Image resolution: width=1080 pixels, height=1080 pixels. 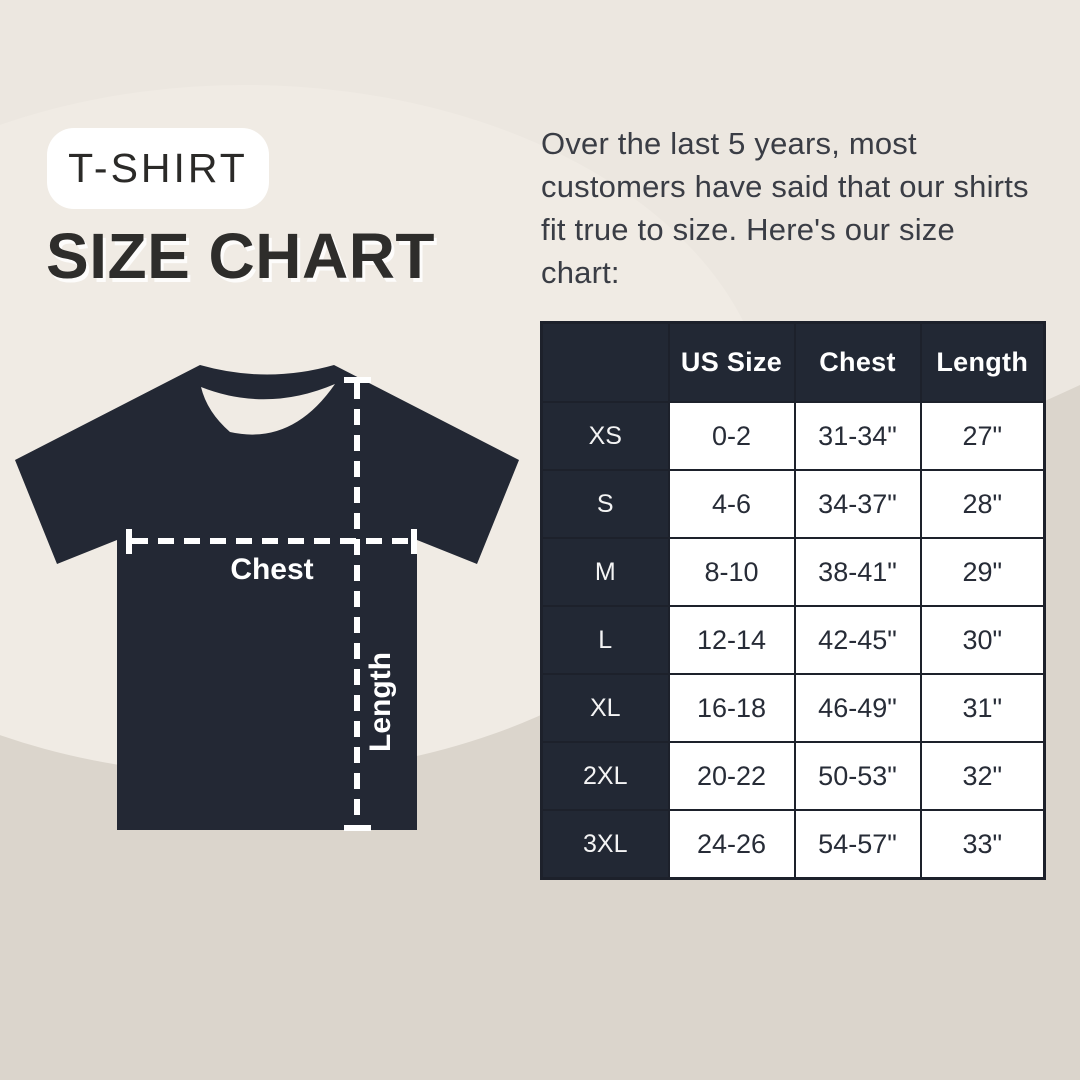 I want to click on length-label: Length, so click(x=380, y=702).